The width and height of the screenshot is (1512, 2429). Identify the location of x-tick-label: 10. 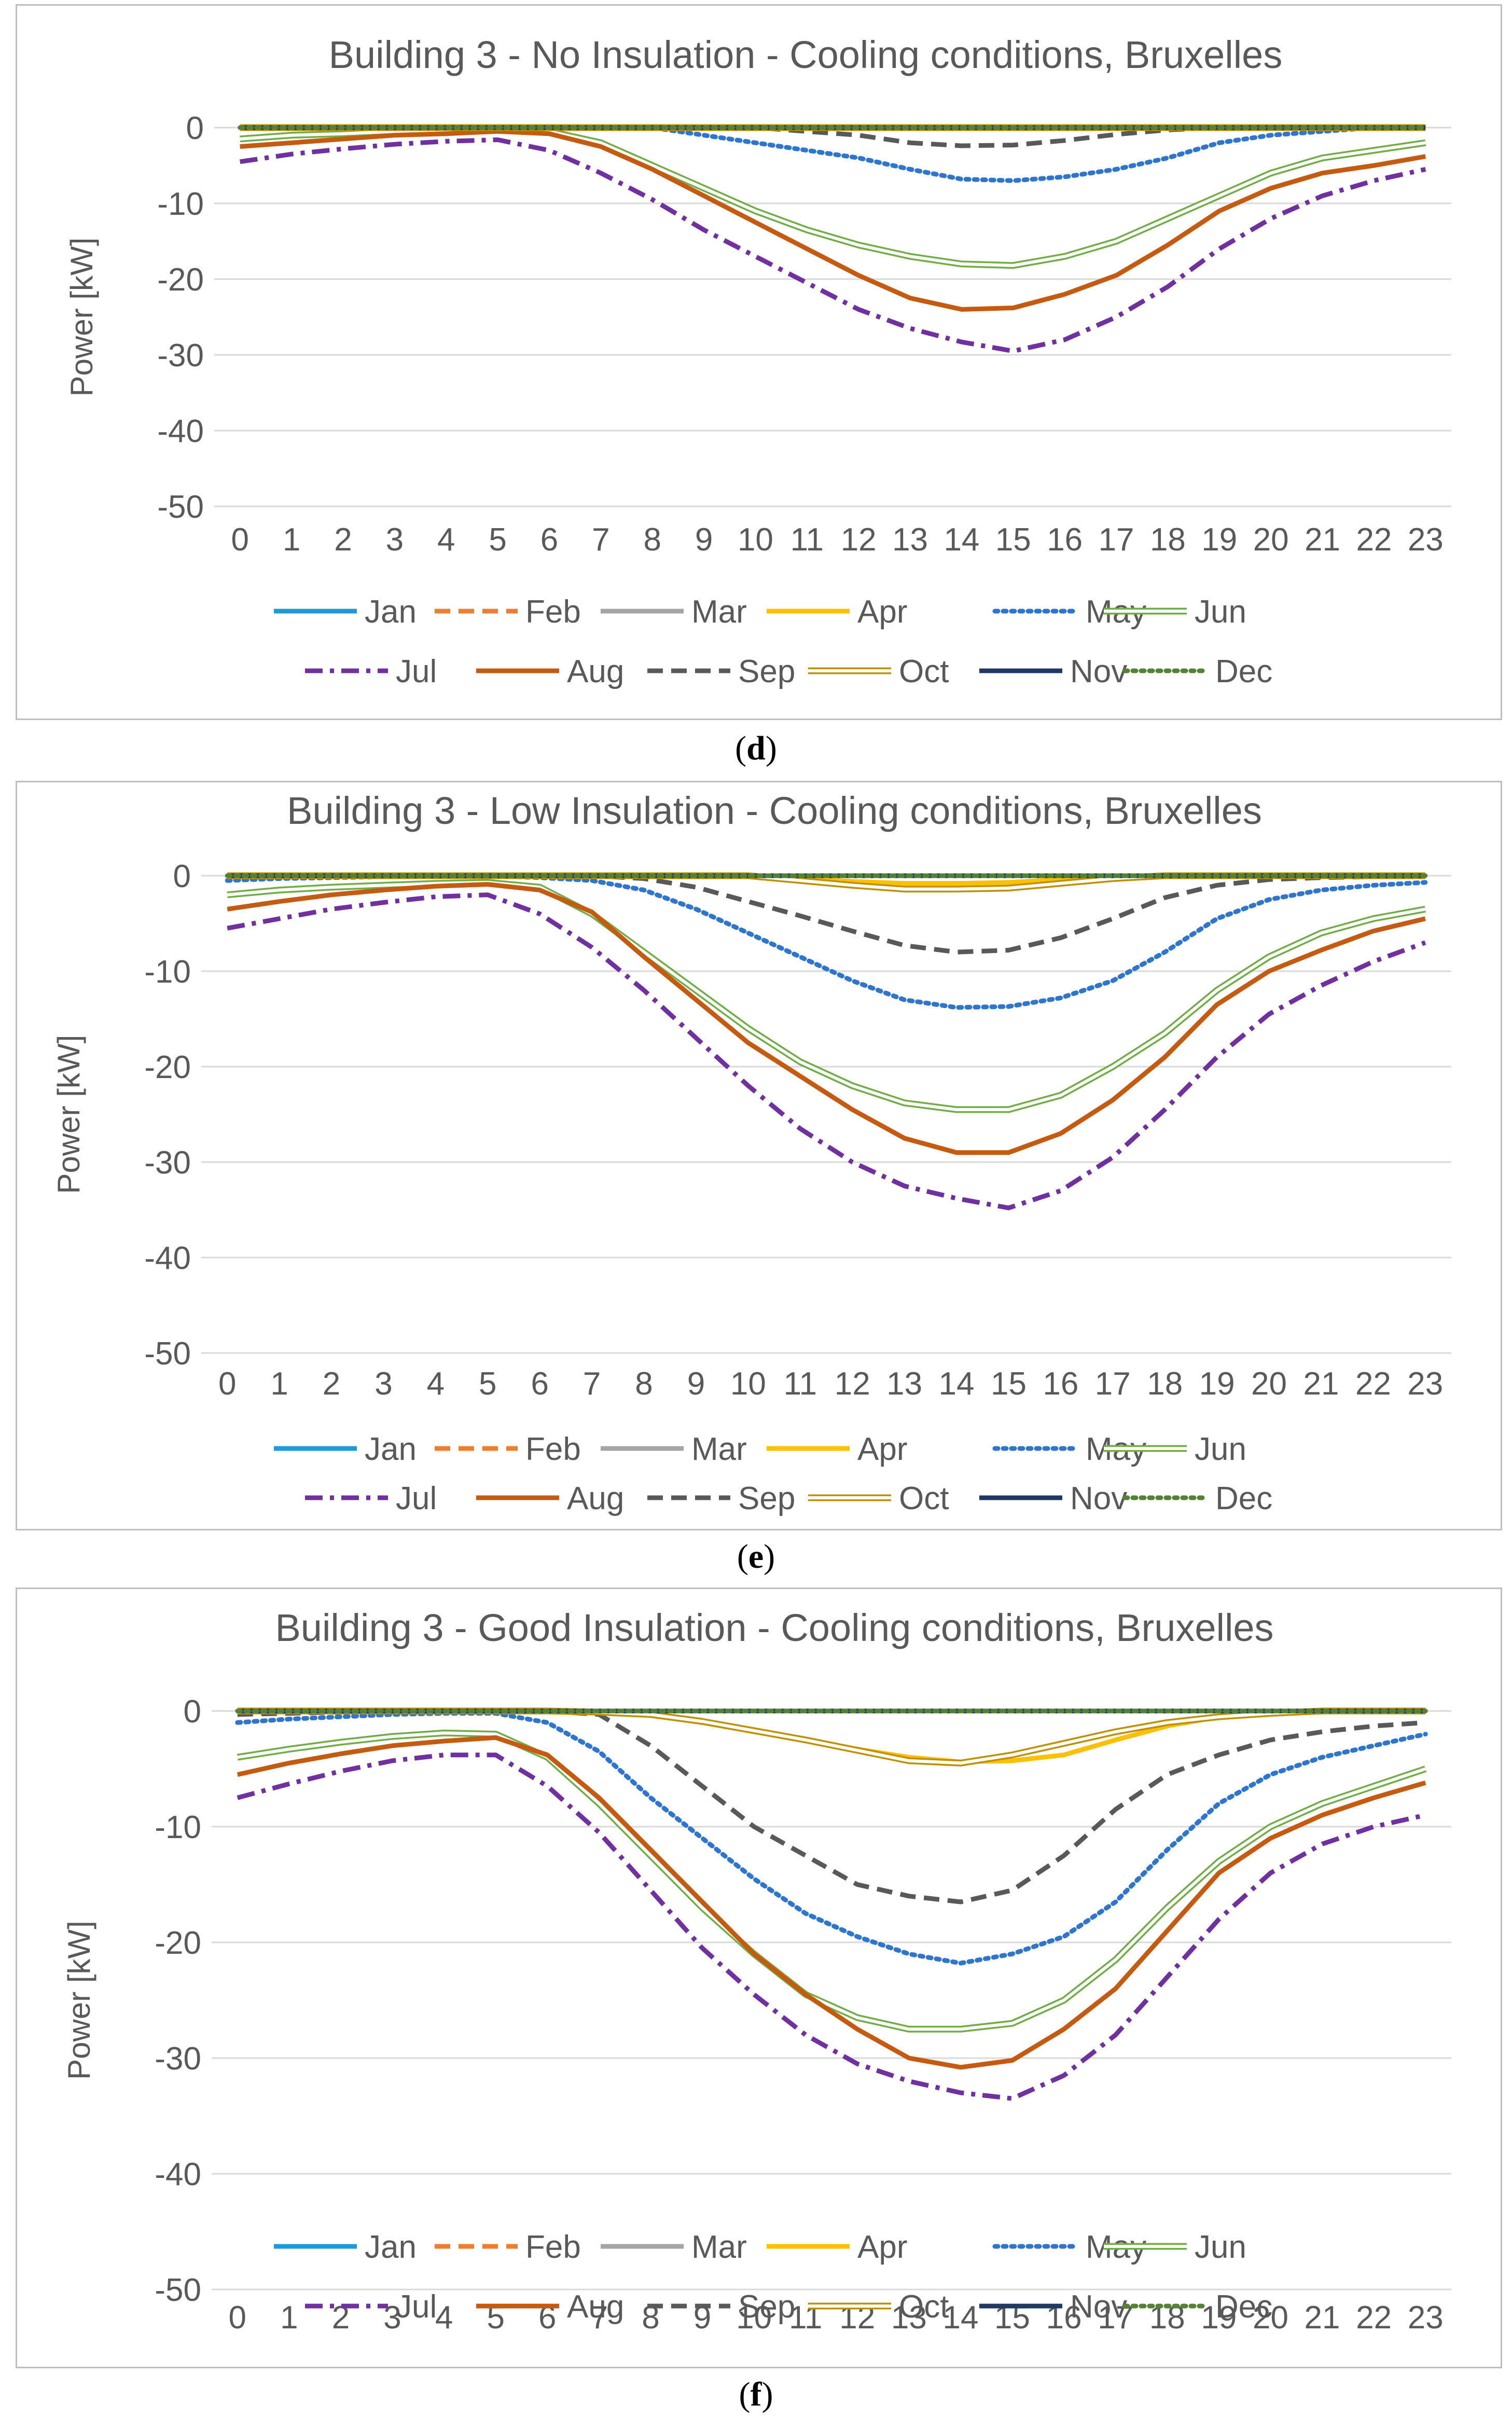
(754, 2318).